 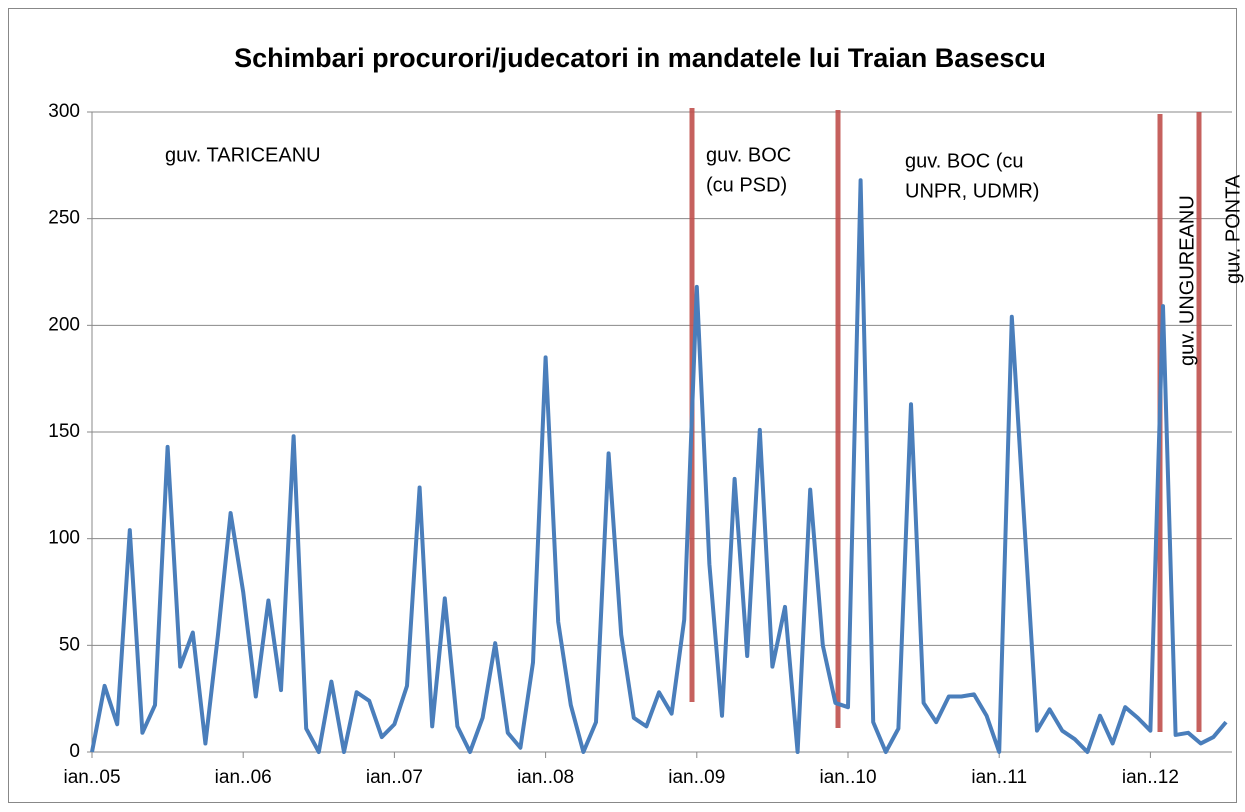 What do you see at coordinates (243, 155) in the screenshot?
I see `annotation: guv. TARICEANU` at bounding box center [243, 155].